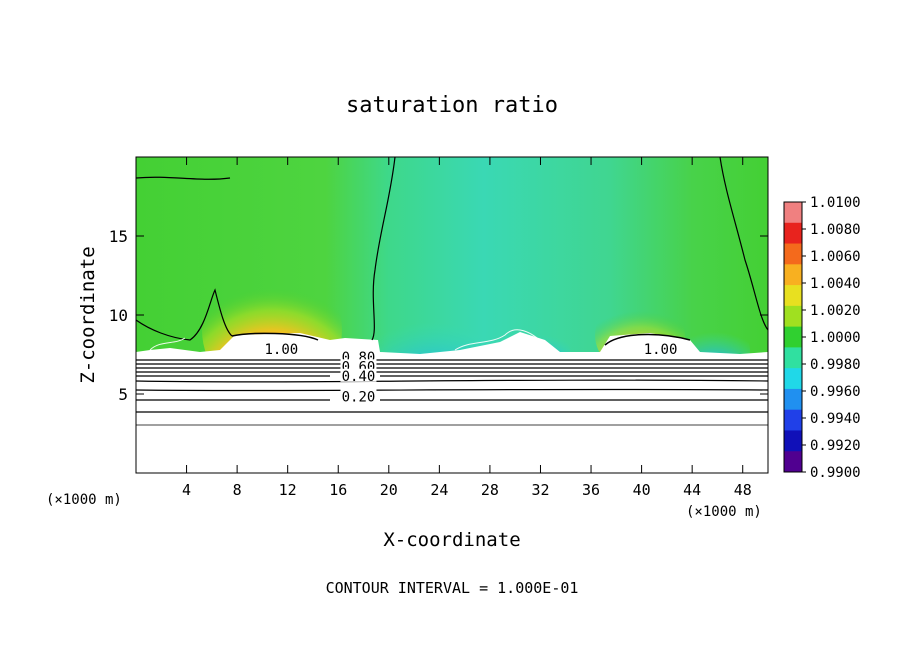  What do you see at coordinates (471, 373) in the screenshot?
I see `contour-labels: 1.00 0.800.600.400.201.00` at bounding box center [471, 373].